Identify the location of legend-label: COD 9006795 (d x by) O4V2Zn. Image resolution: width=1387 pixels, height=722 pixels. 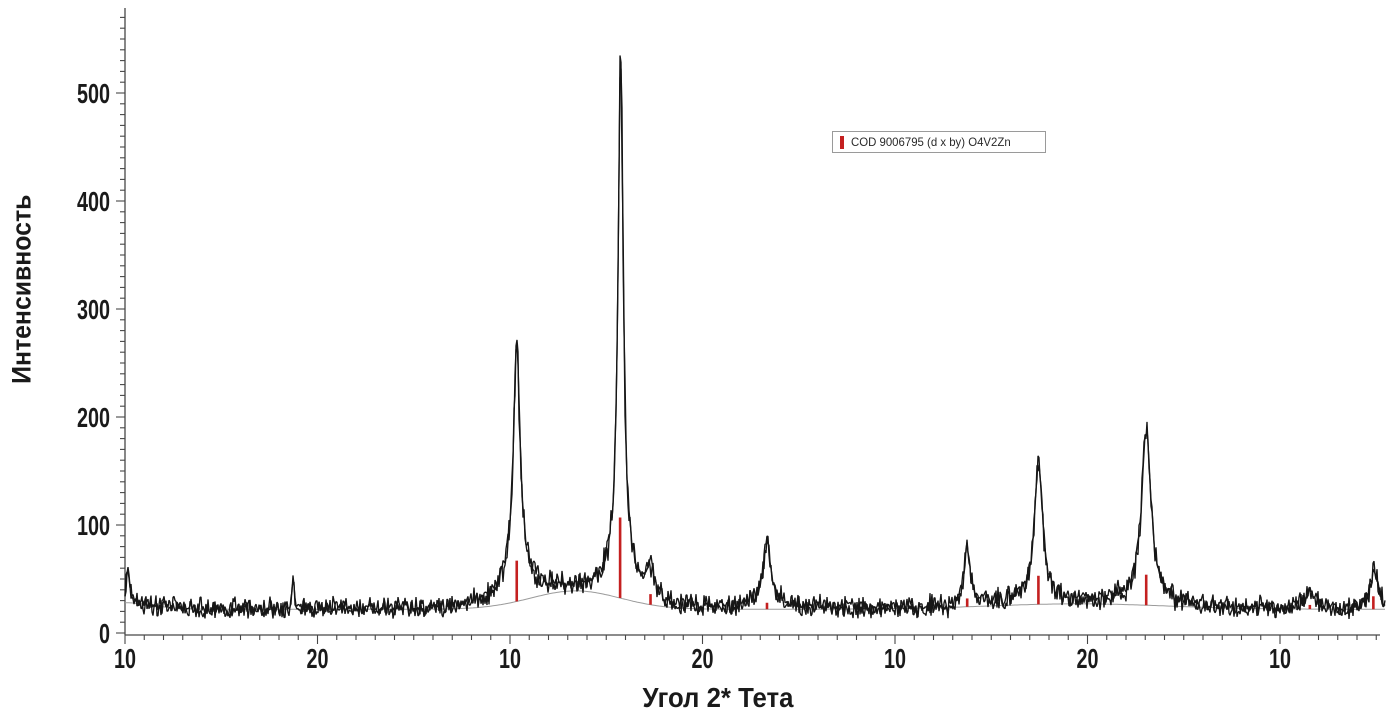
(931, 142).